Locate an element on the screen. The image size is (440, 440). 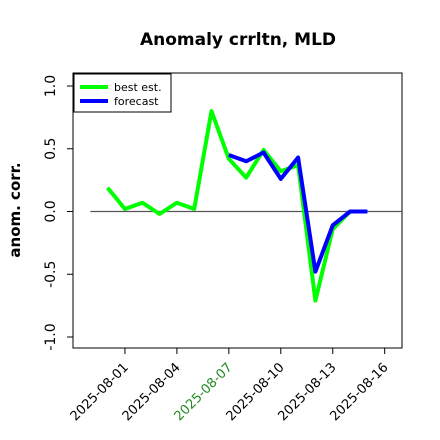
y-tick-label: 1.0 is located at coordinates (51, 86).